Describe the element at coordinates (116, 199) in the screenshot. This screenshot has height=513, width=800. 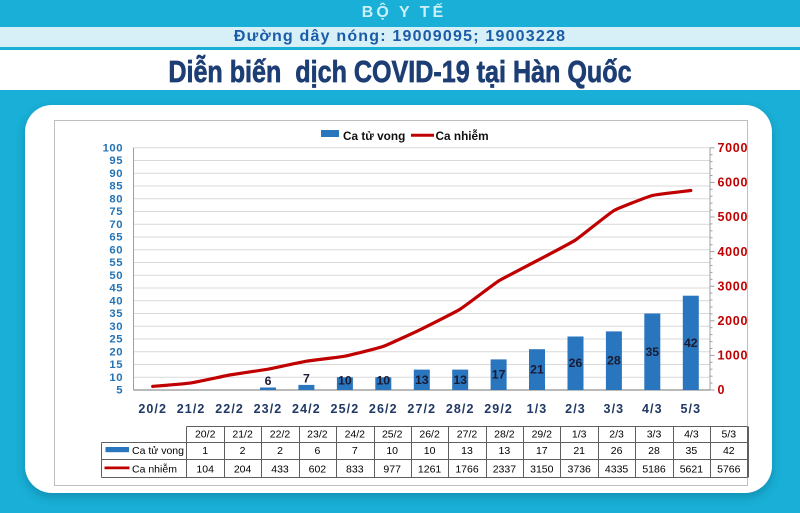
I see `svg-text: 80` at that location.